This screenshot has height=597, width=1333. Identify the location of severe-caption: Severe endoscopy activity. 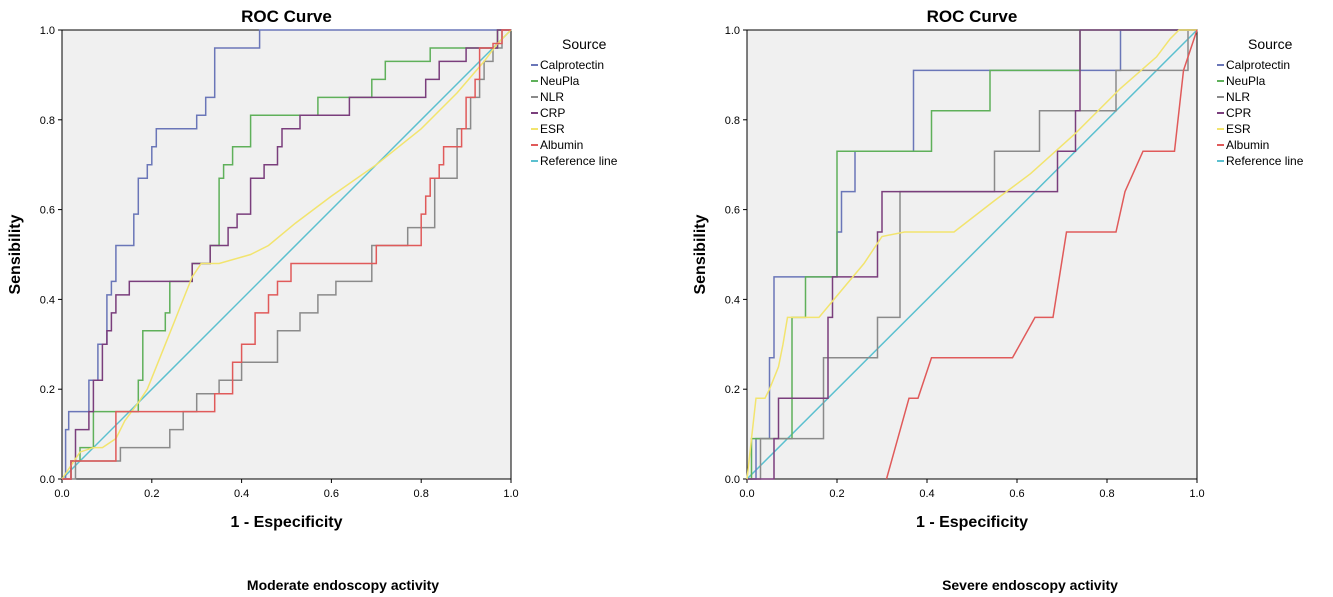
(1030, 585).